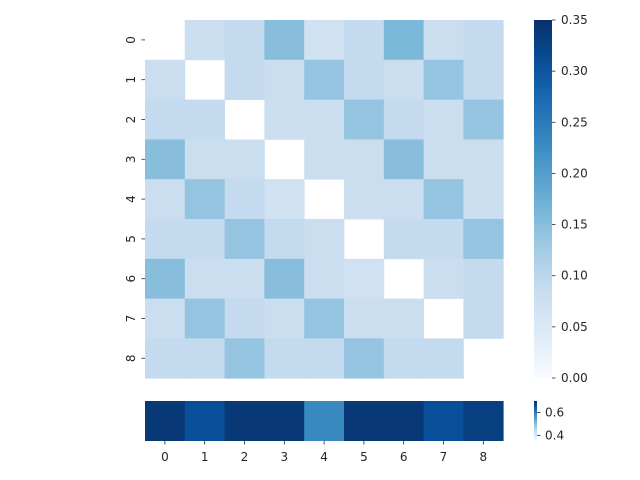  I want to click on column-tick-label: 5, so click(364, 457).